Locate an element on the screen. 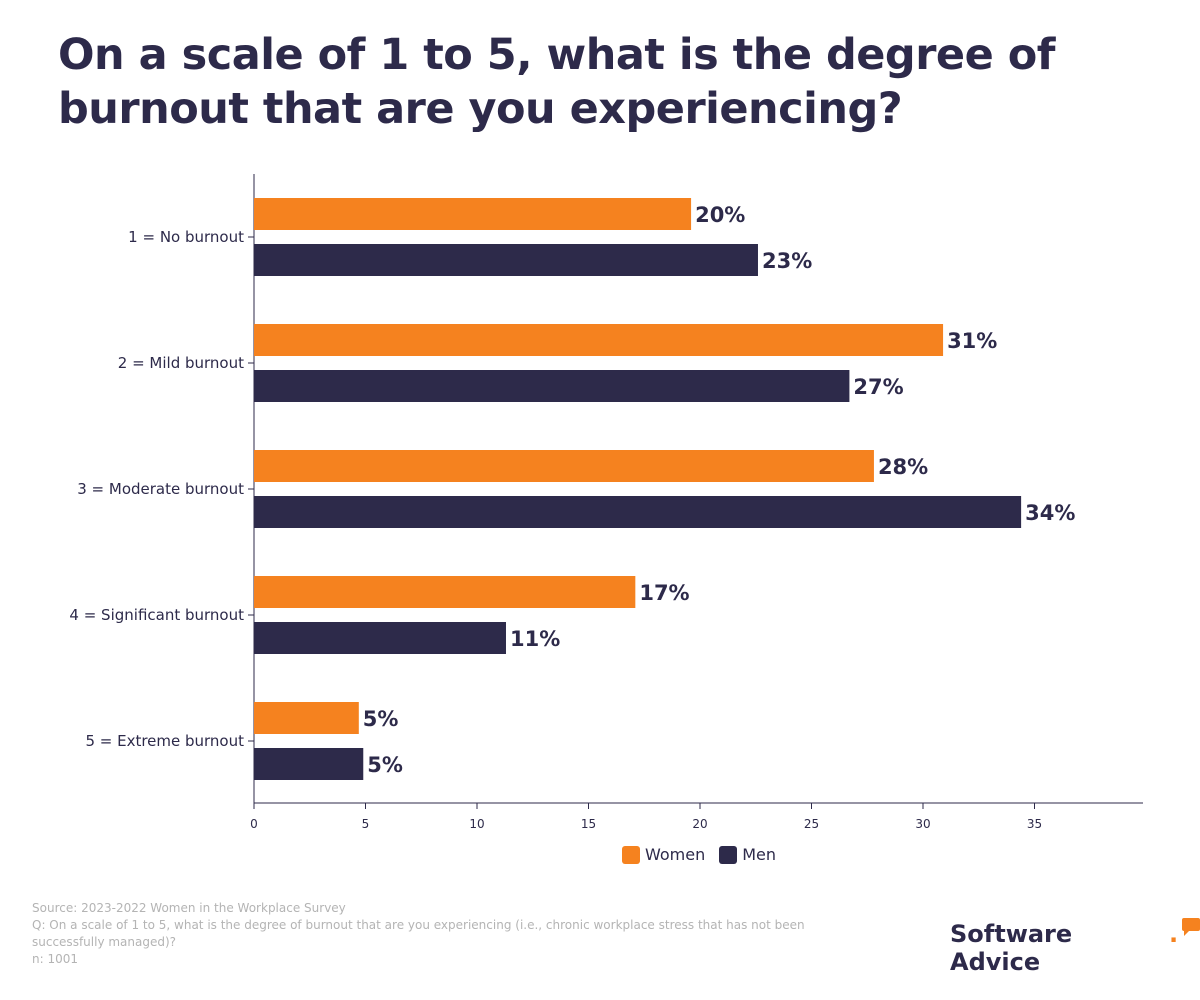 Image resolution: width=1200 pixels, height=1000 pixels. x-tick-label: 0 is located at coordinates (254, 824).